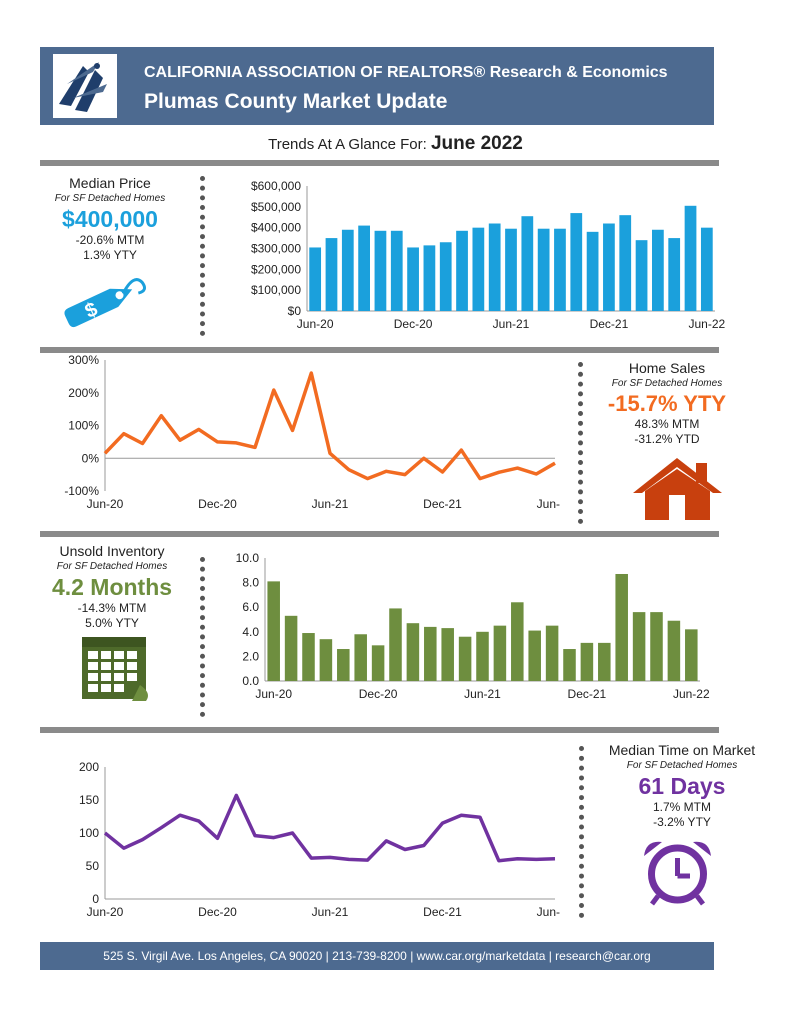  What do you see at coordinates (349, 144) in the screenshot?
I see `subtitle-prefix: Trends At A Glance For:` at bounding box center [349, 144].